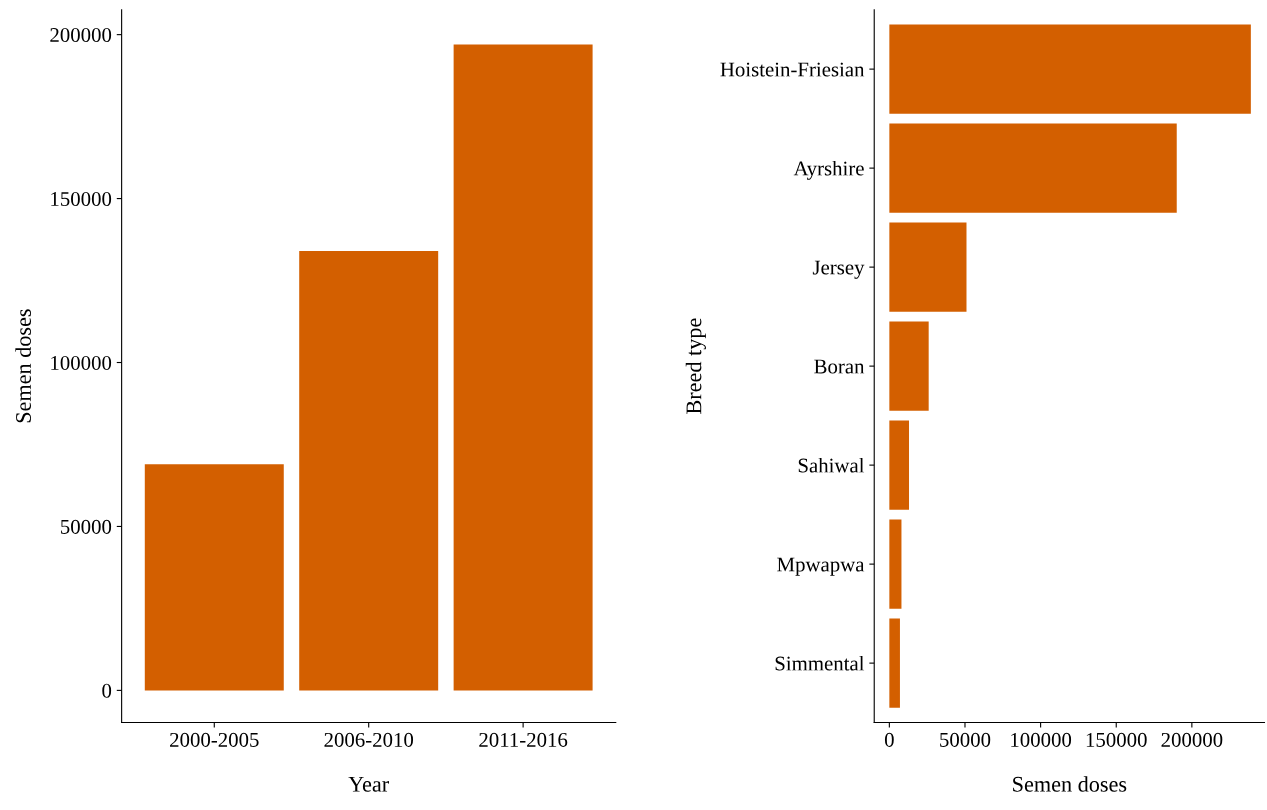 This screenshot has height=810, width=1267. Describe the element at coordinates (792, 69) in the screenshot. I see `y-tick-label: Hoistein-Friesian` at that location.